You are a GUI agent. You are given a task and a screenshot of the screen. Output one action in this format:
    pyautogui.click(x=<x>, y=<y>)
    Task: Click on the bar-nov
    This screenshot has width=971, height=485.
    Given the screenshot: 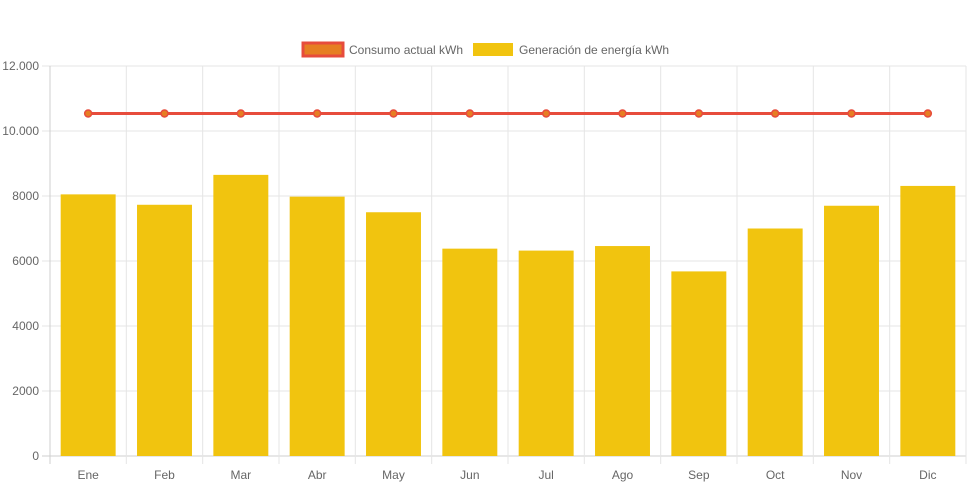 What is the action you would take?
    pyautogui.click(x=851, y=330)
    